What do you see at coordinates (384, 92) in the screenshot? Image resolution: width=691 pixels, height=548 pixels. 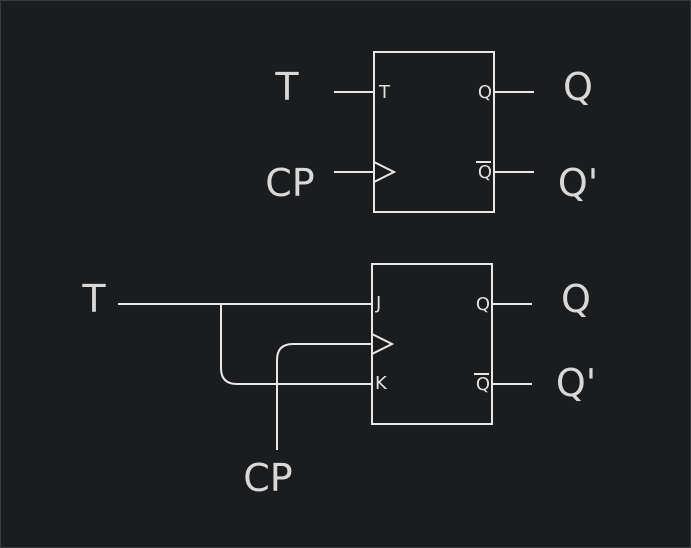 I see `t-pin-label: T` at bounding box center [384, 92].